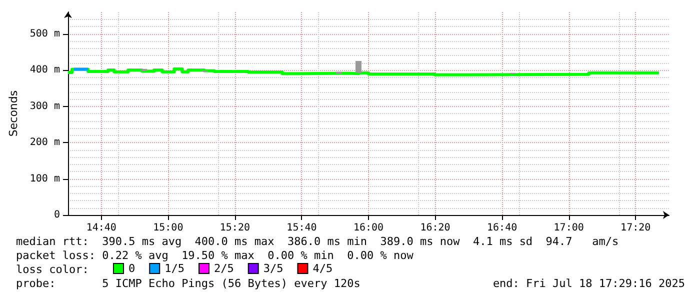 This screenshot has width=697, height=297. I want to click on y-tick-label: 200 m, so click(45, 142).